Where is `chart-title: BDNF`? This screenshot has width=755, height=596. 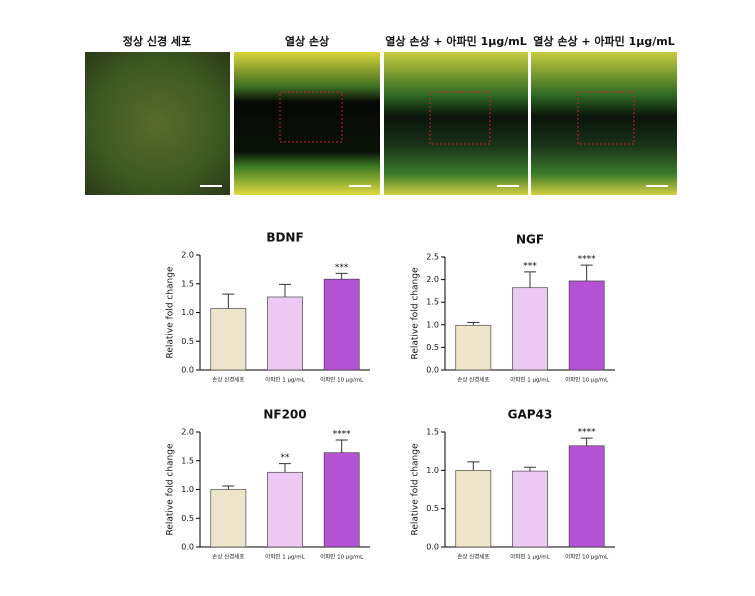 chart-title: BDNF is located at coordinates (284, 238).